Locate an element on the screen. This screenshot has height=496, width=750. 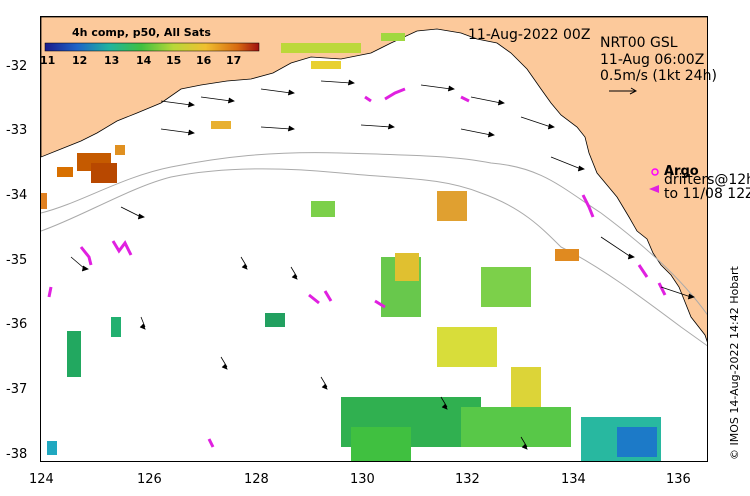
lon-label: 126 is located at coordinates (149, 479).